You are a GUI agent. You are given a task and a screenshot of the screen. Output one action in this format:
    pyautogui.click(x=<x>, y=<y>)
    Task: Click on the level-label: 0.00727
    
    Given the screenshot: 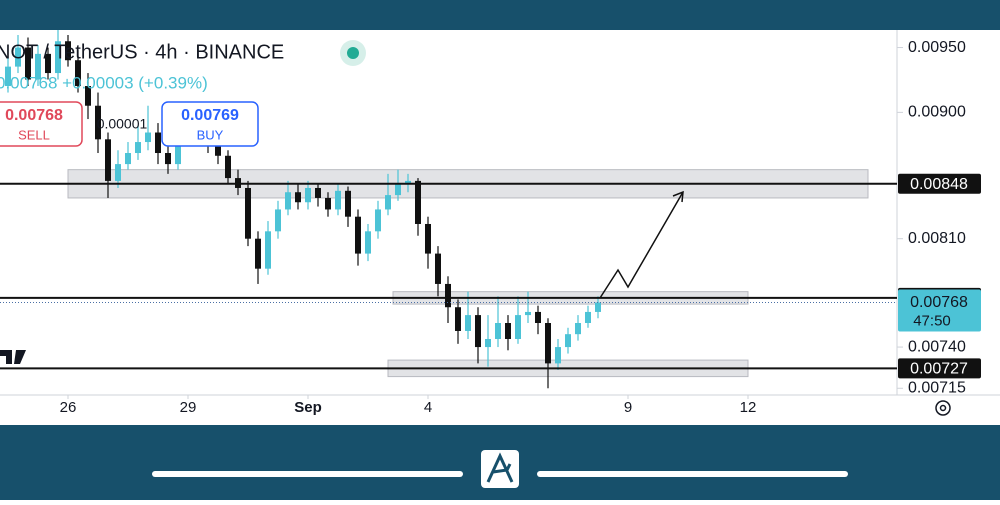 What is the action you would take?
    pyautogui.click(x=939, y=369)
    